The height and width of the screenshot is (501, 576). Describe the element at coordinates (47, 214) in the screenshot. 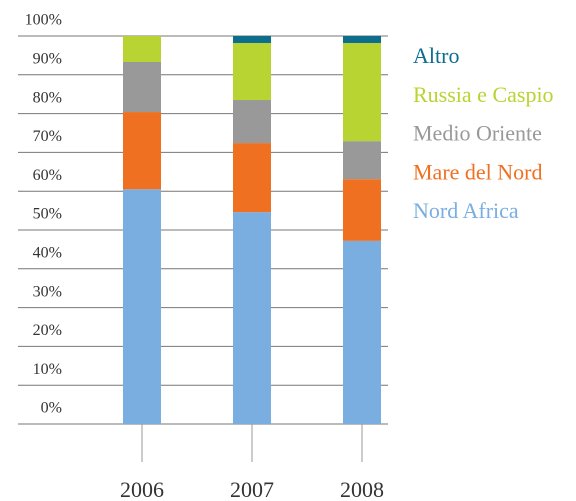

I see `y-tick-label: 50%` at that location.